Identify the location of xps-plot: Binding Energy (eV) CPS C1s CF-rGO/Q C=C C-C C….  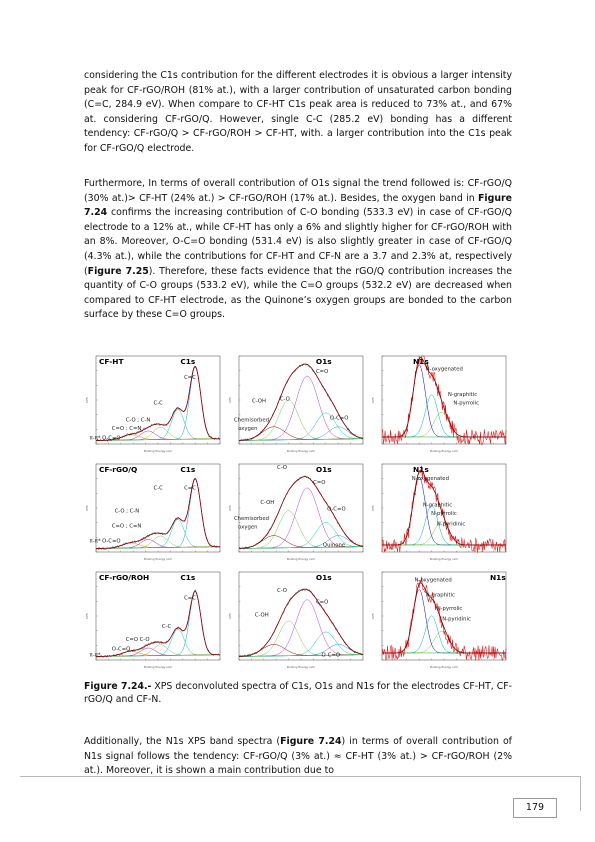
(153, 512).